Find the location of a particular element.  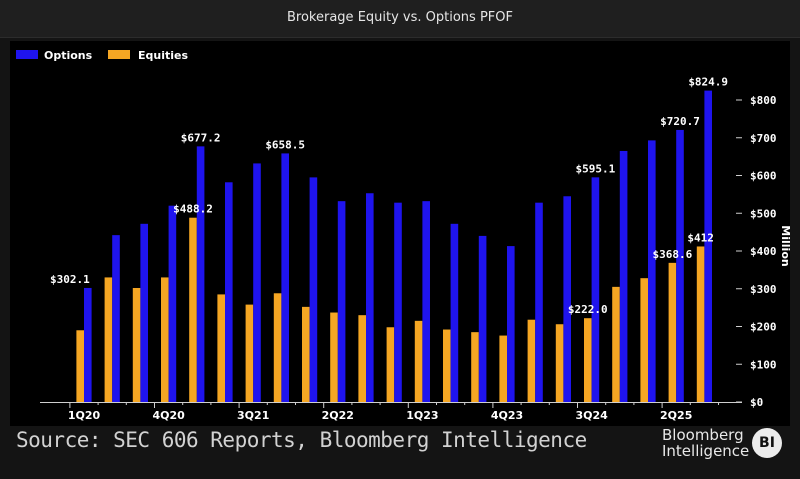

y-tick-label: $0 is located at coordinates (756, 402).